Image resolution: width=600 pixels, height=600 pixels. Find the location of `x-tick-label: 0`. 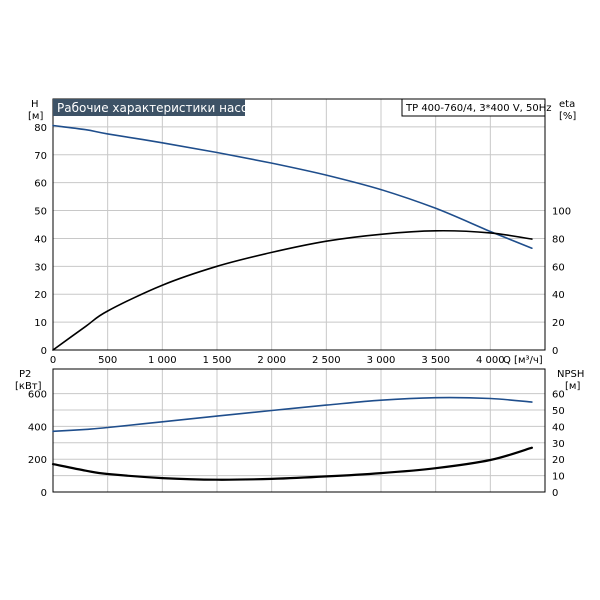

x-tick-label: 0 is located at coordinates (53, 360).